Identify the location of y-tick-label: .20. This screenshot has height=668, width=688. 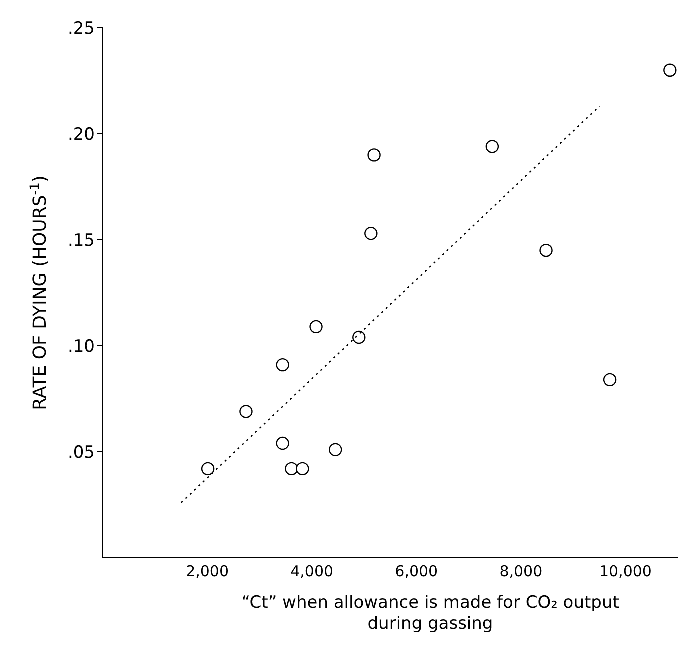
(81, 135).